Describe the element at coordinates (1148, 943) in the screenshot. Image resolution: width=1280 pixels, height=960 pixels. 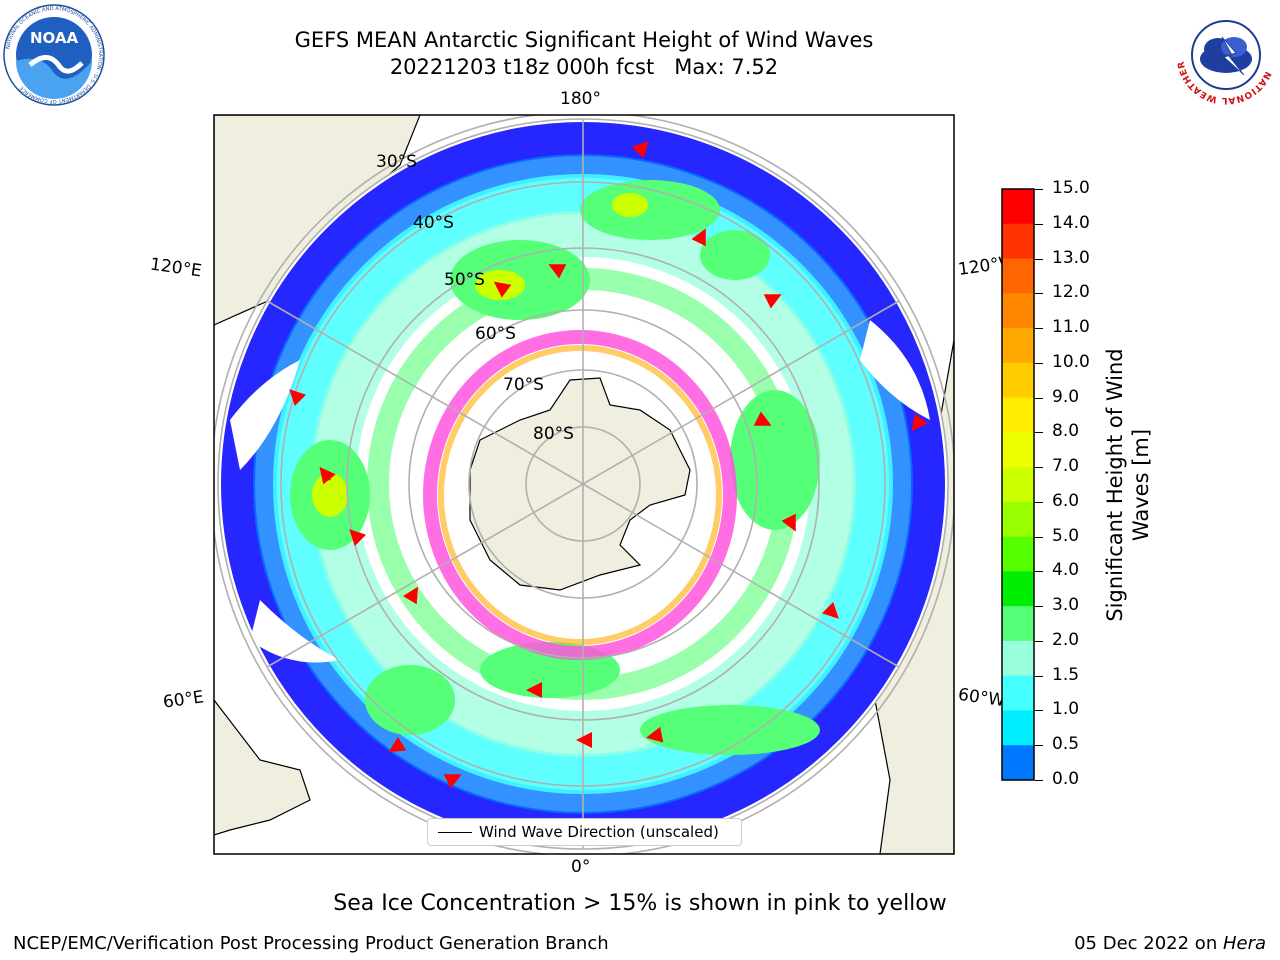
I see `footer-date: 05 Dec 2022 on` at that location.